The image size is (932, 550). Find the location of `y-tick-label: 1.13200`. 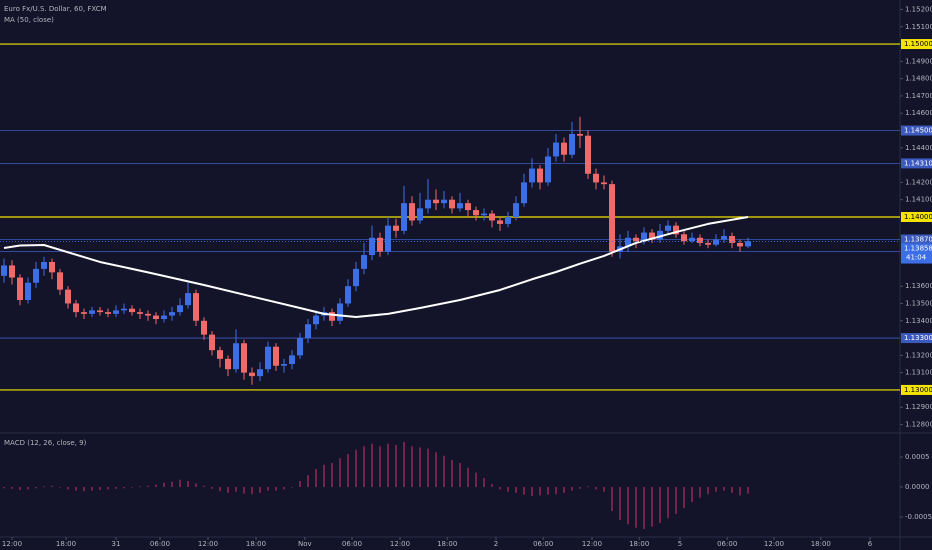

y-tick-label: 1.13200 is located at coordinates (918, 355).